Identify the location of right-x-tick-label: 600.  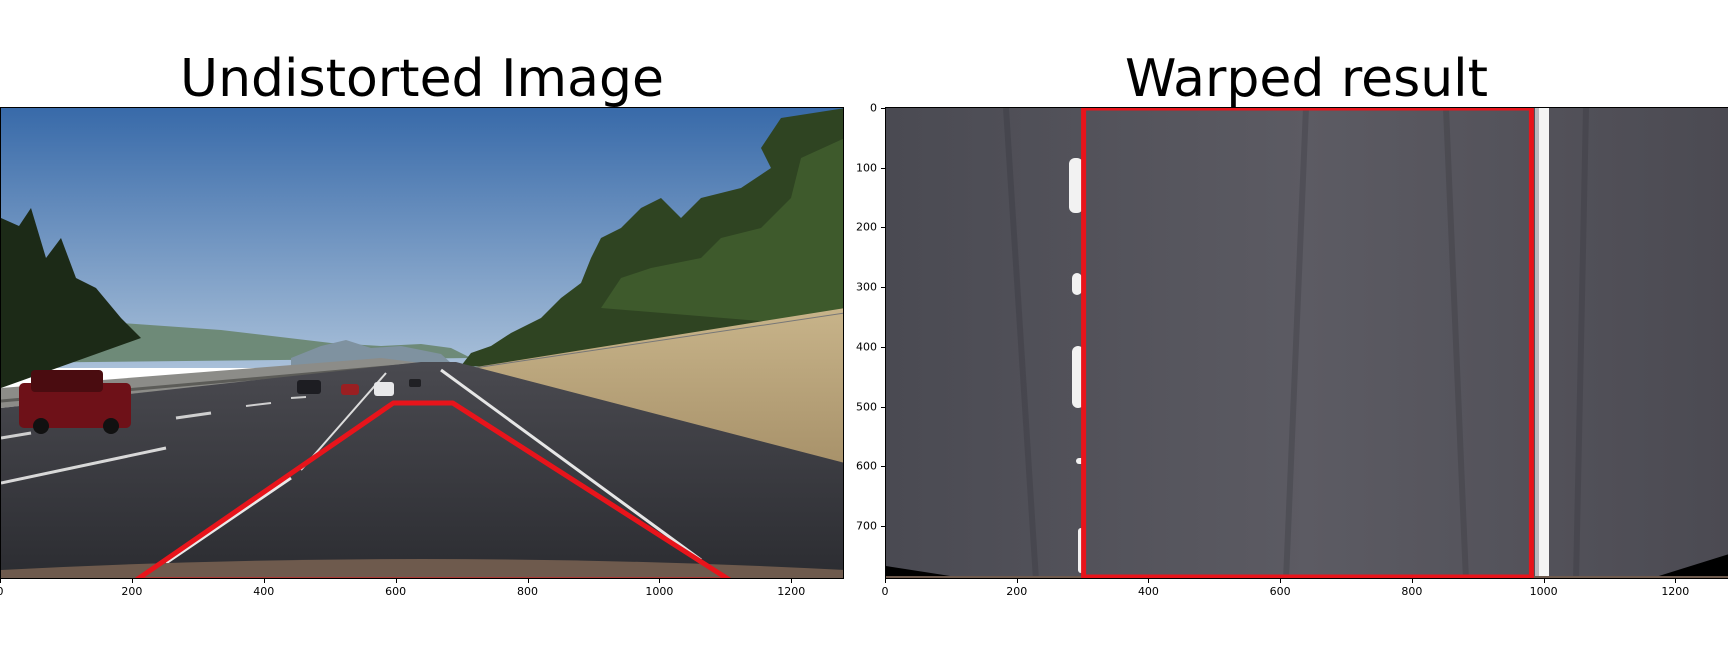
(1280, 591).